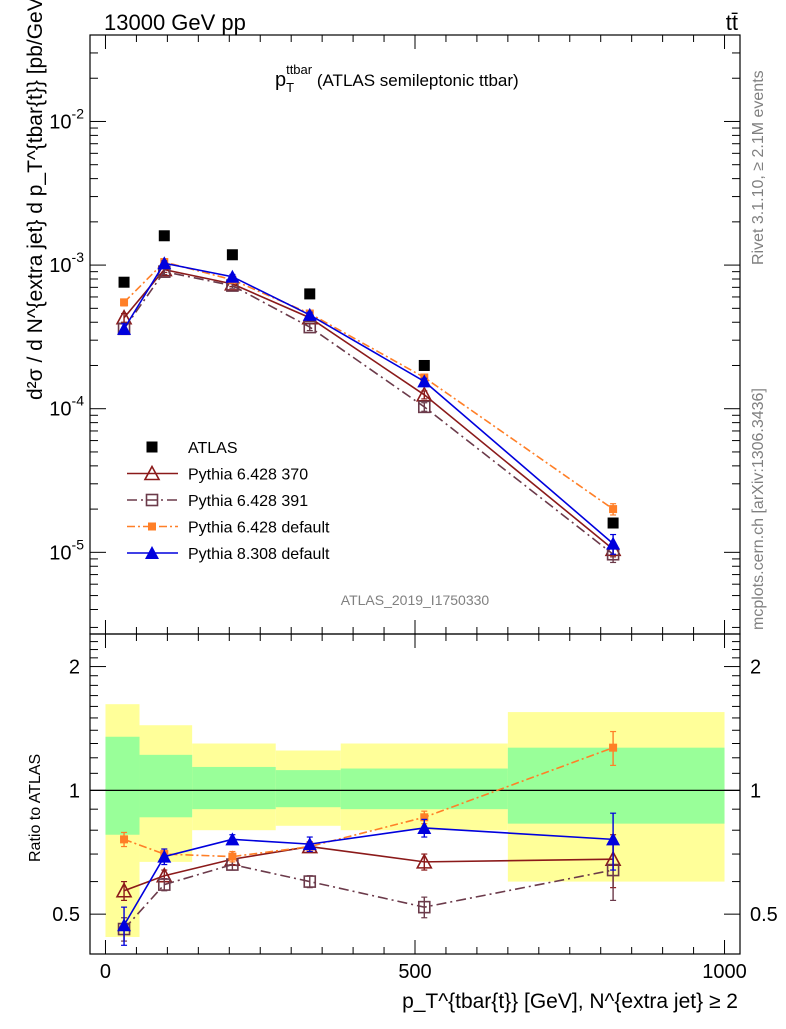  What do you see at coordinates (74, 668) in the screenshot?
I see `ratio-y-tick-label: 2` at bounding box center [74, 668].